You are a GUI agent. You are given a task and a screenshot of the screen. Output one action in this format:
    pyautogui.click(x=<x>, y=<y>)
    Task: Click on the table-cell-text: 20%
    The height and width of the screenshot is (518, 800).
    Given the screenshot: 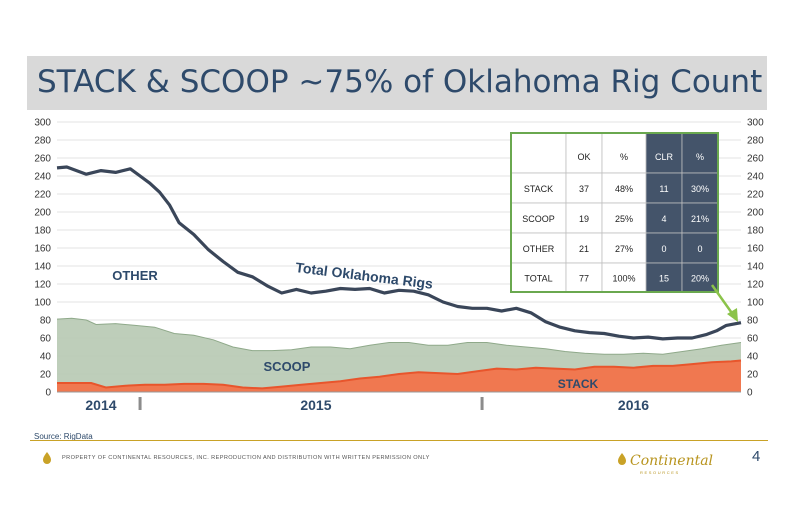 What is the action you would take?
    pyautogui.click(x=700, y=279)
    